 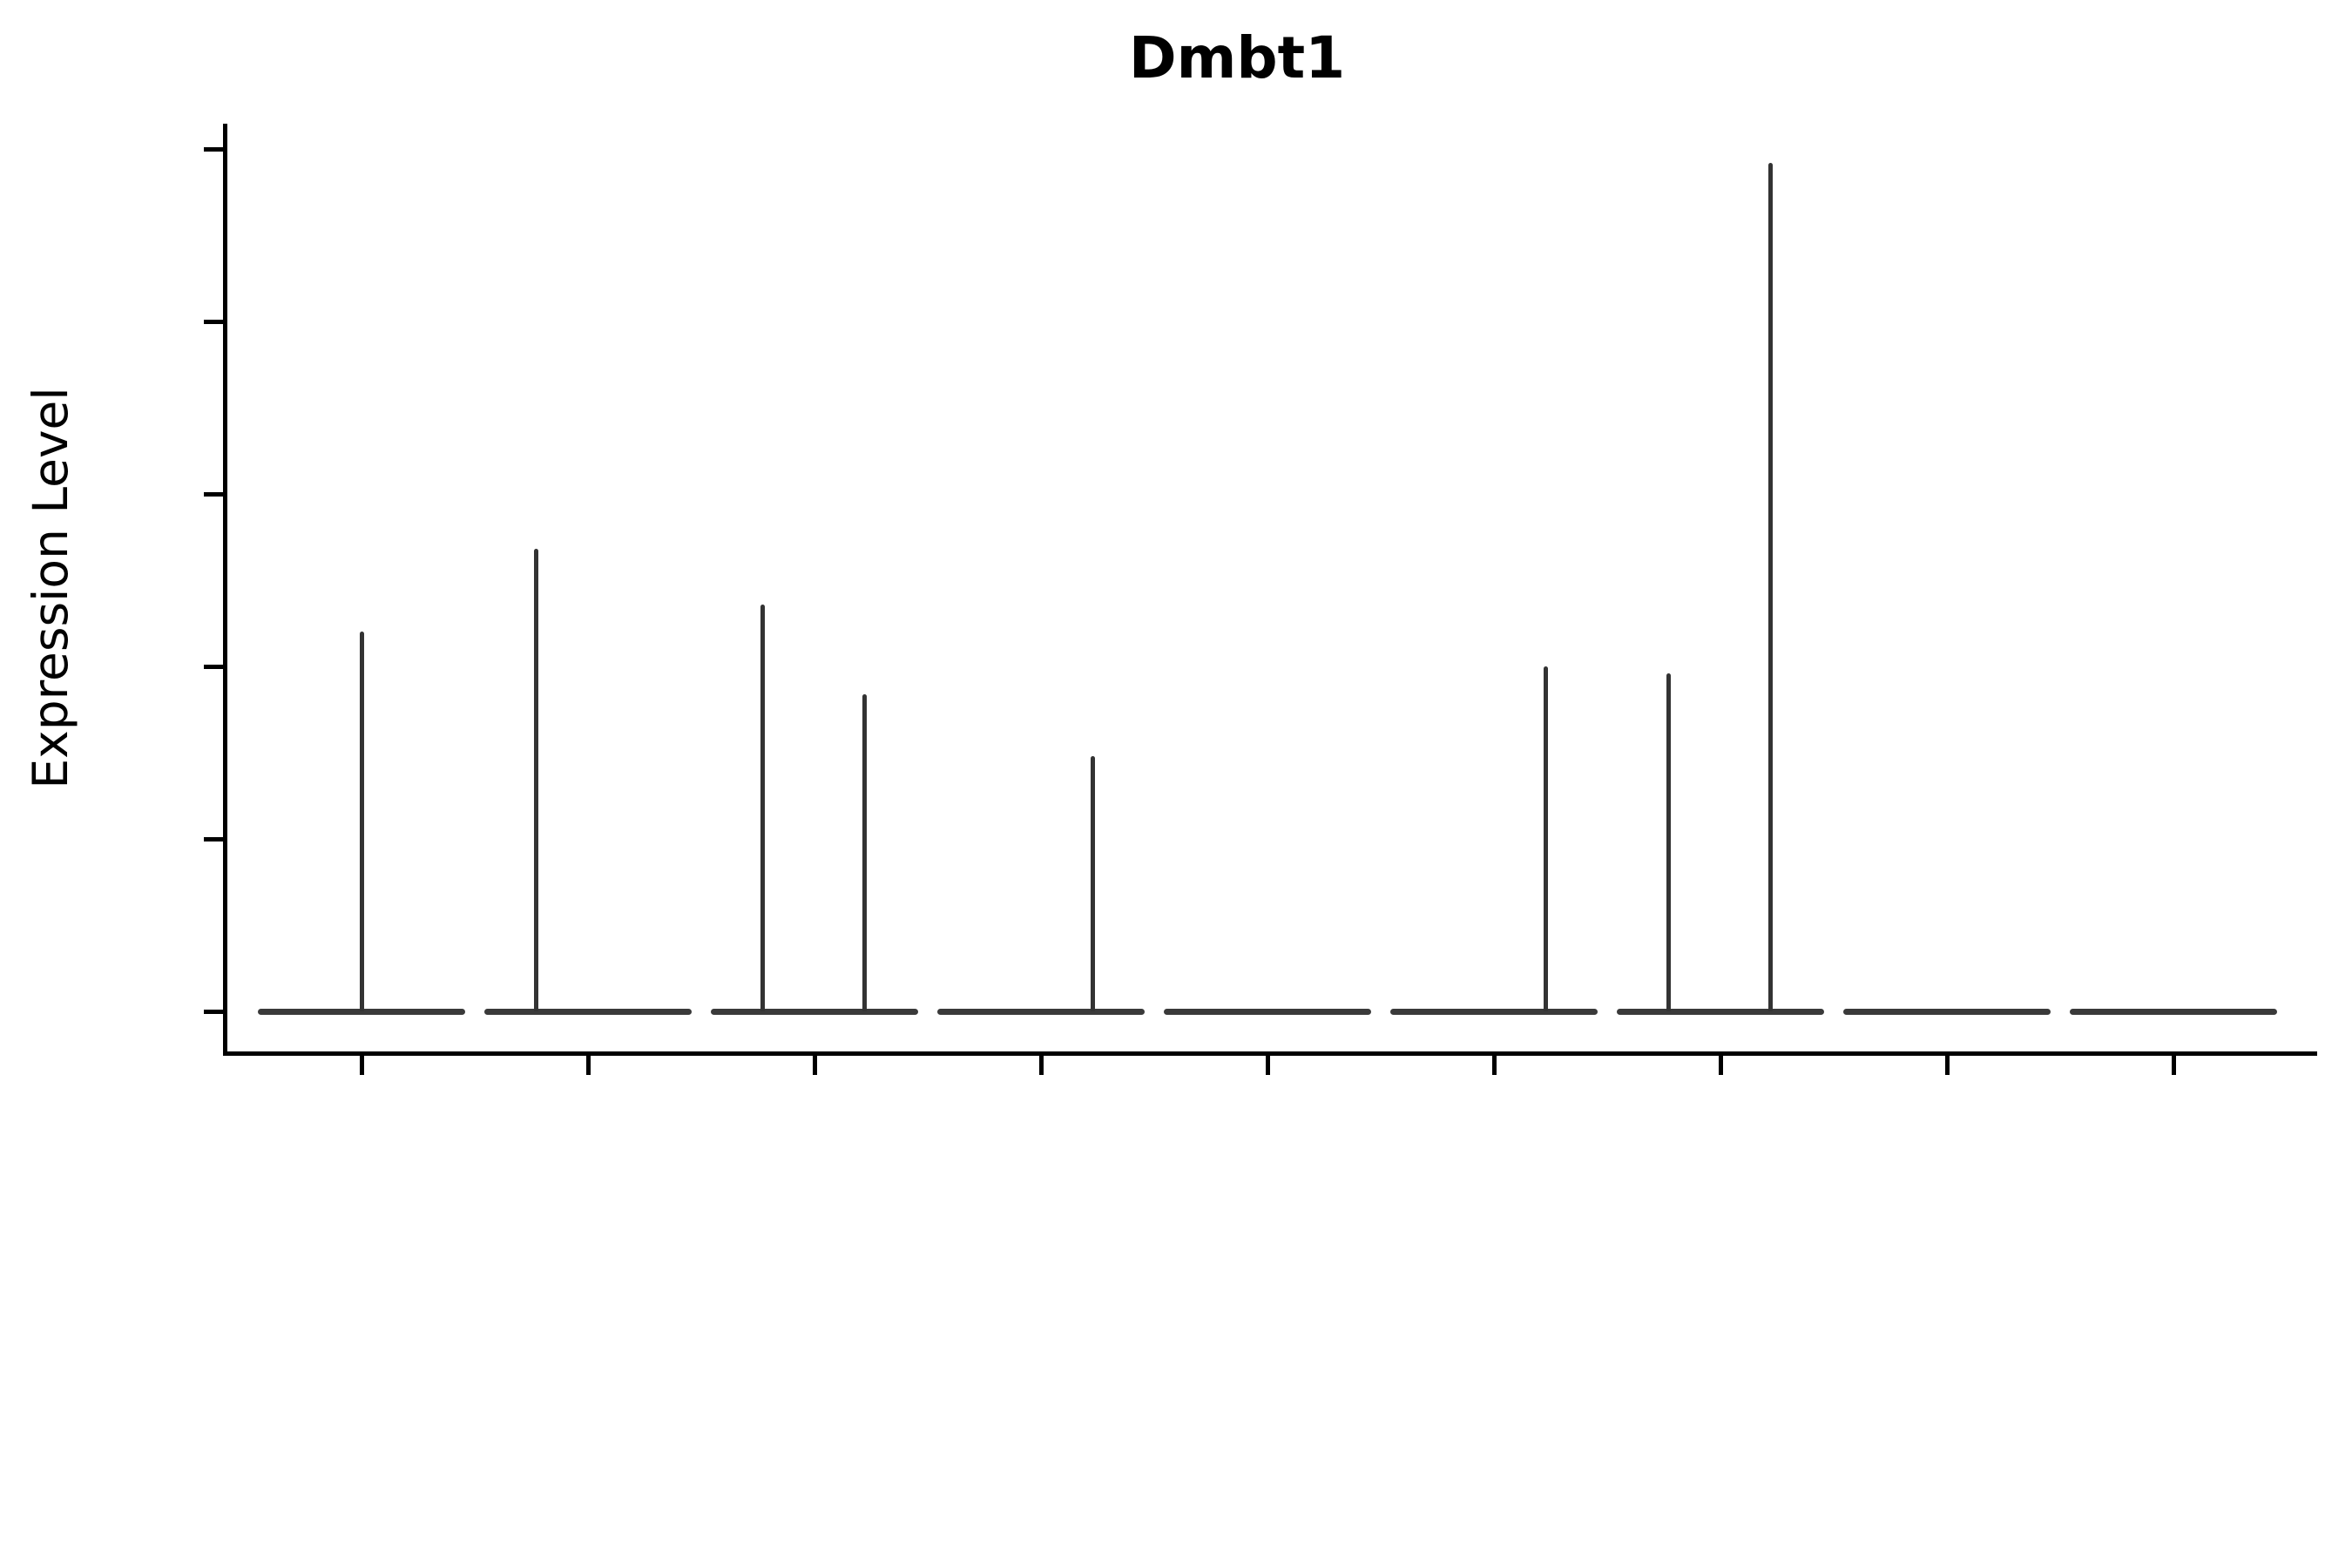 I want to click on figure-title: Dmbt1, so click(x=1237, y=58).